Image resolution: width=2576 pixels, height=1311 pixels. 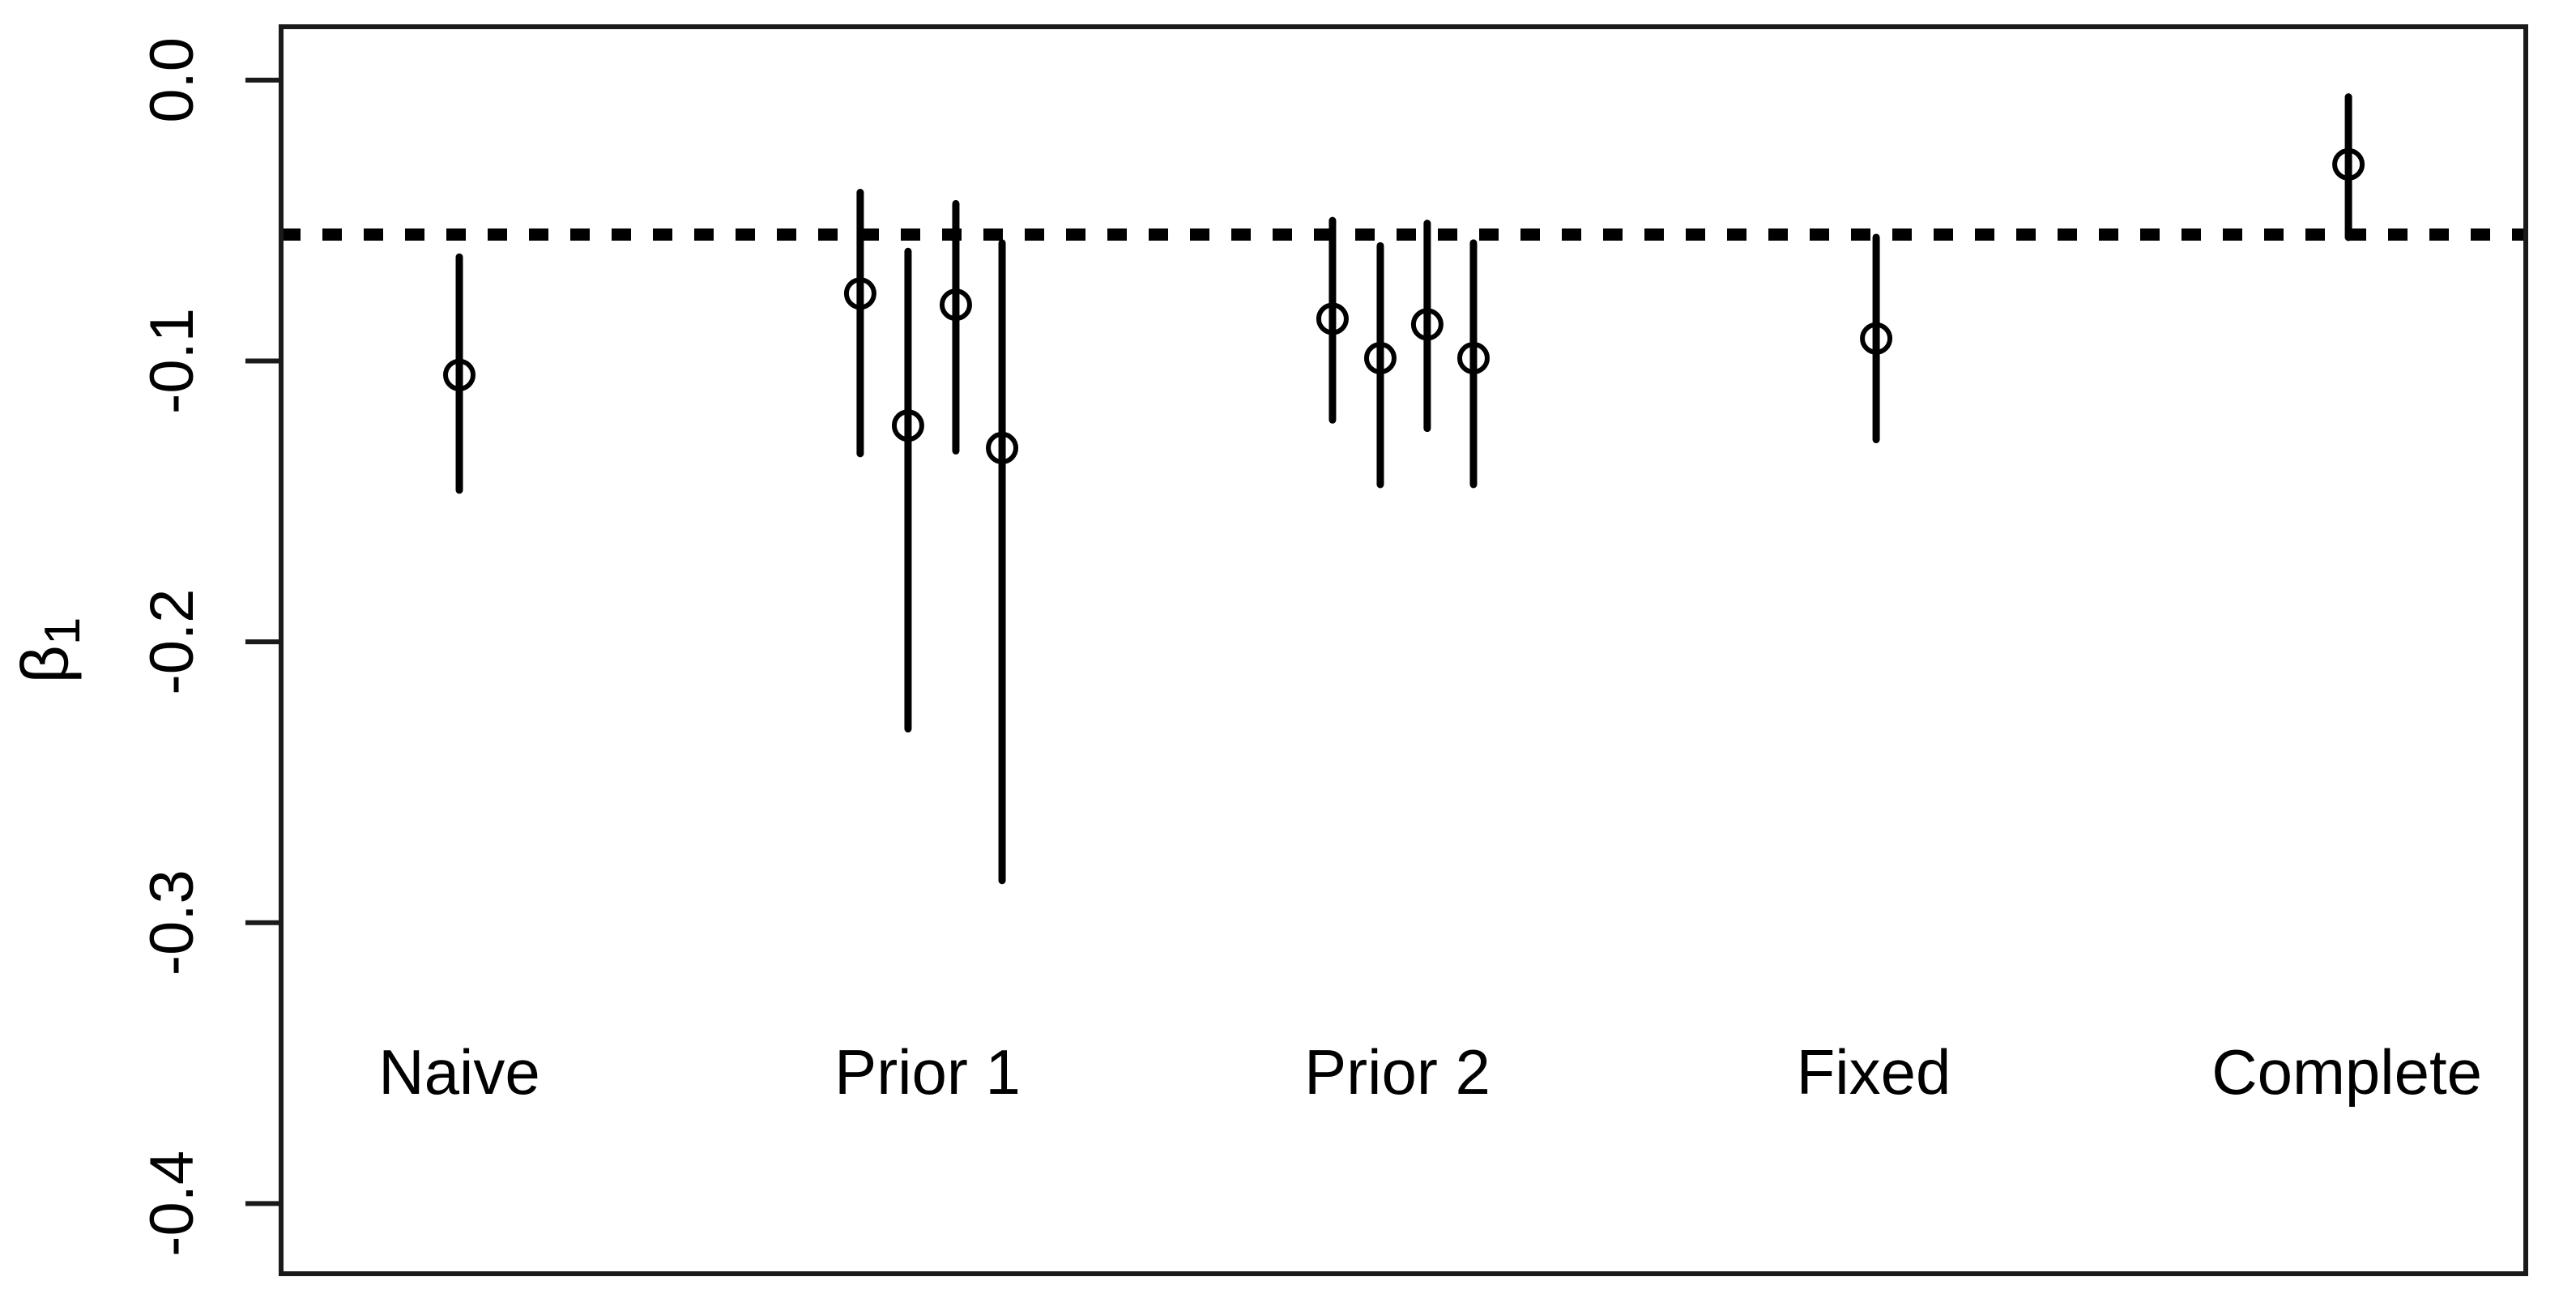 What do you see at coordinates (173, 80) in the screenshot?
I see `y-axis-tick-label: 0.0` at bounding box center [173, 80].